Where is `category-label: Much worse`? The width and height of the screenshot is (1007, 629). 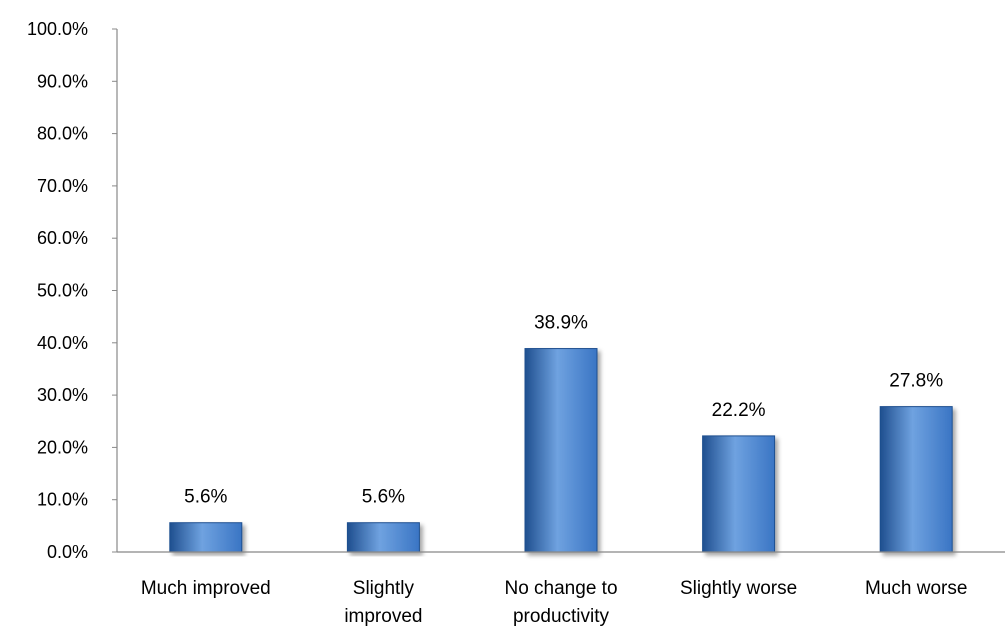 category-label: Much worse is located at coordinates (916, 588).